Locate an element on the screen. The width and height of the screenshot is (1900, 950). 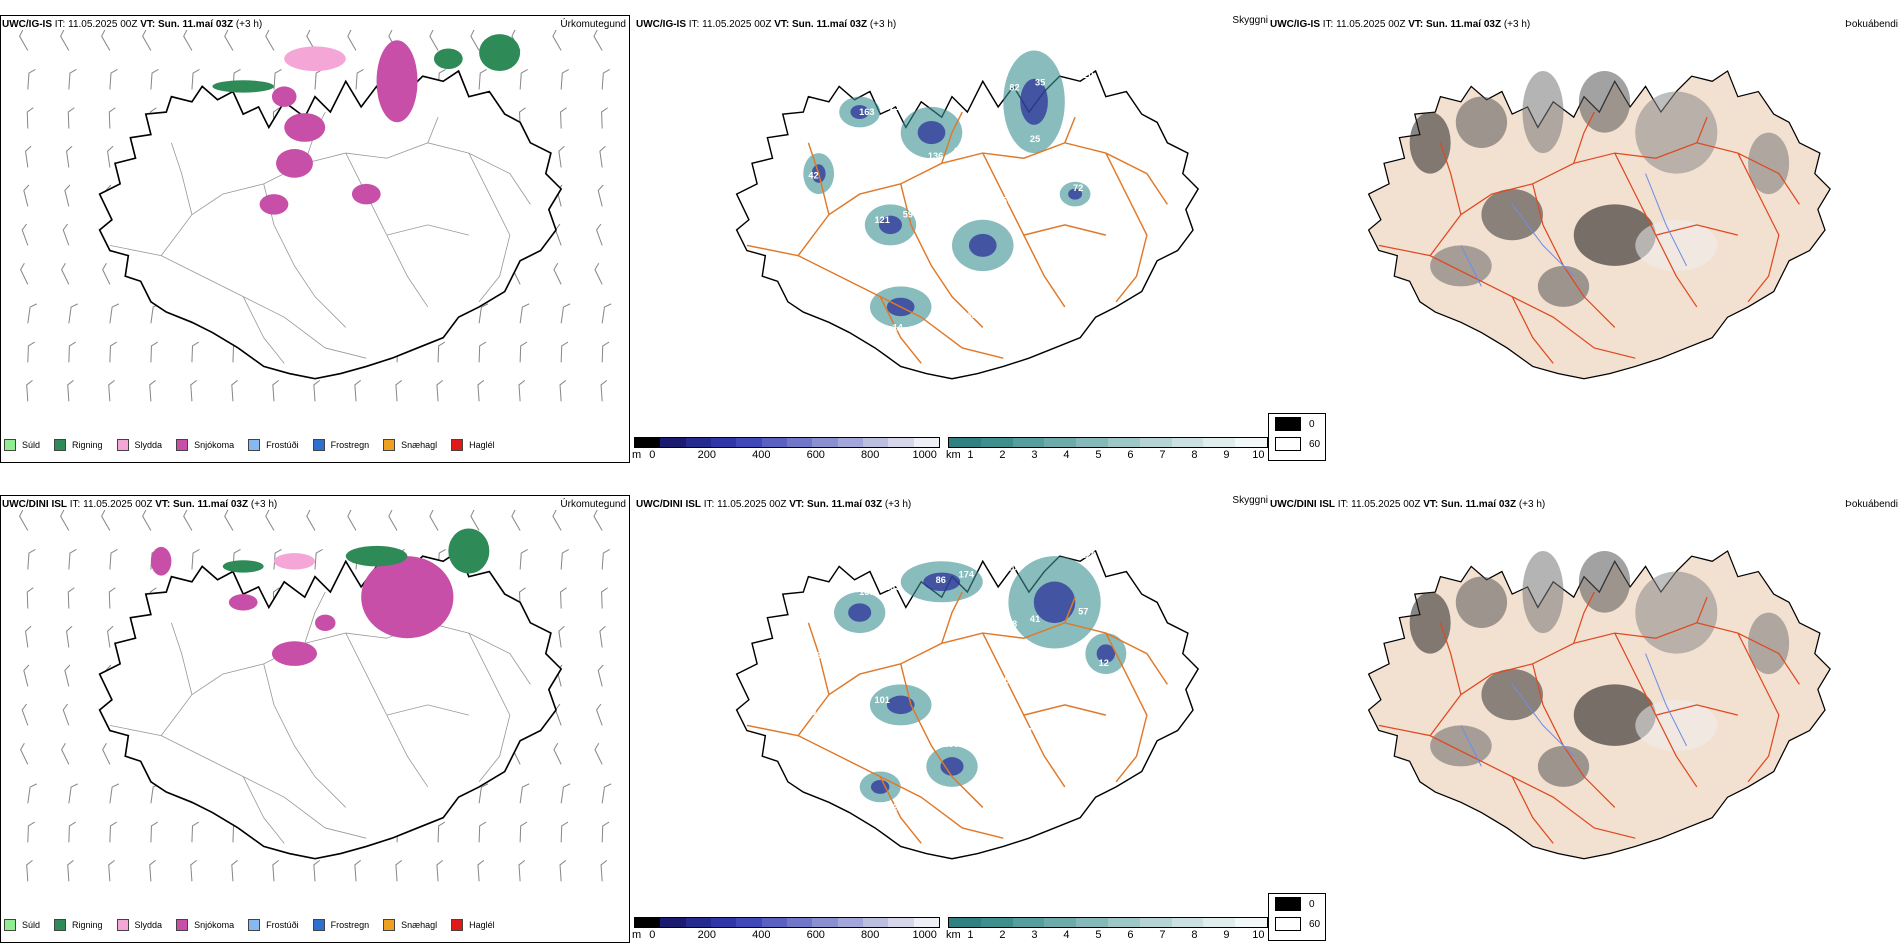
cloud-base-label: 99 is located at coordinates (1093, 296).